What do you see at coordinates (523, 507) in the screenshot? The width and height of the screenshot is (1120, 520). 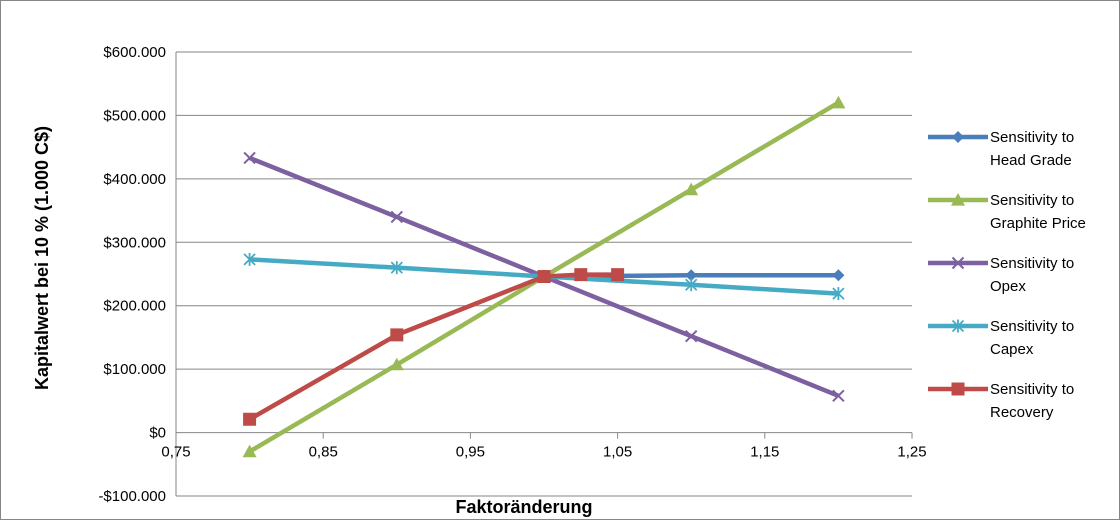 I see `x-axis-title: Faktoränderung` at bounding box center [523, 507].